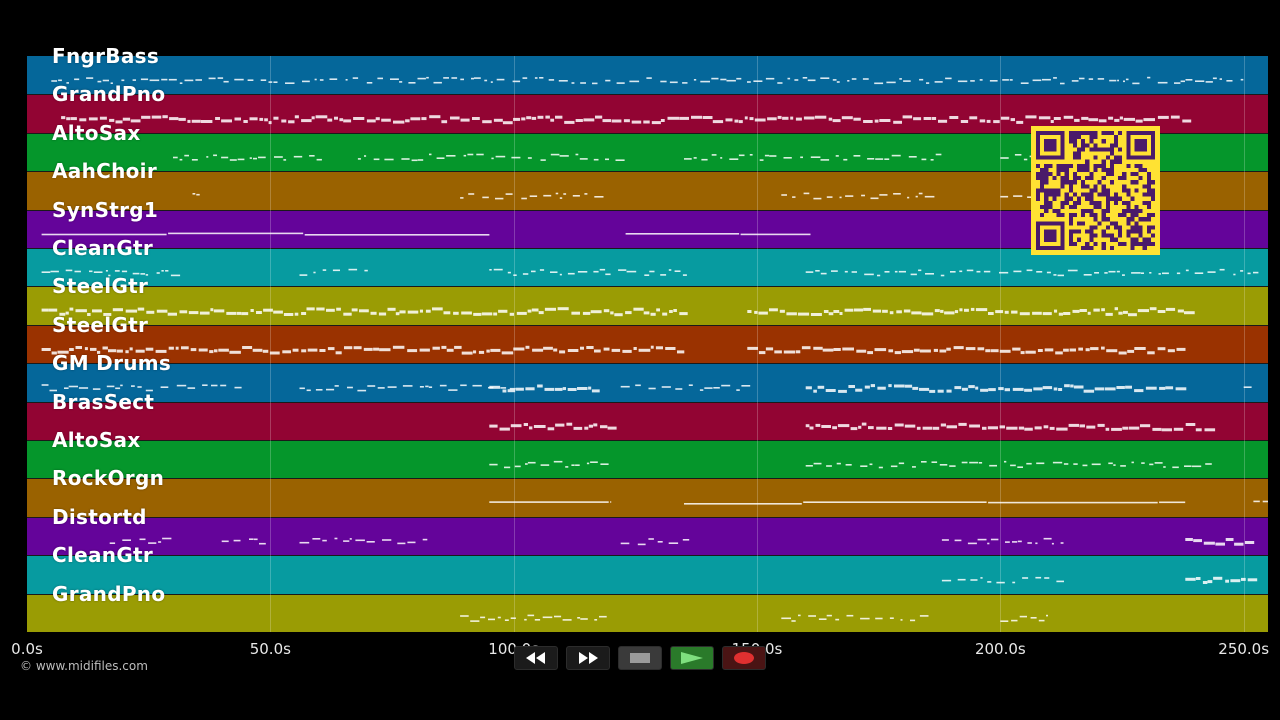 Image resolution: width=1280 pixels, height=720 pixels. What do you see at coordinates (108, 478) in the screenshot?
I see `track-label: RockOrgn` at bounding box center [108, 478].